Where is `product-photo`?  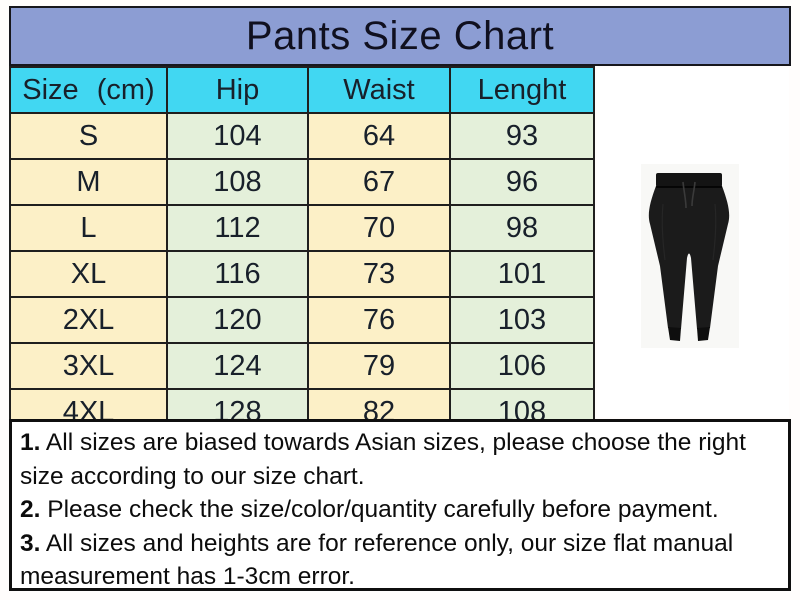
product-photo is located at coordinates (690, 256).